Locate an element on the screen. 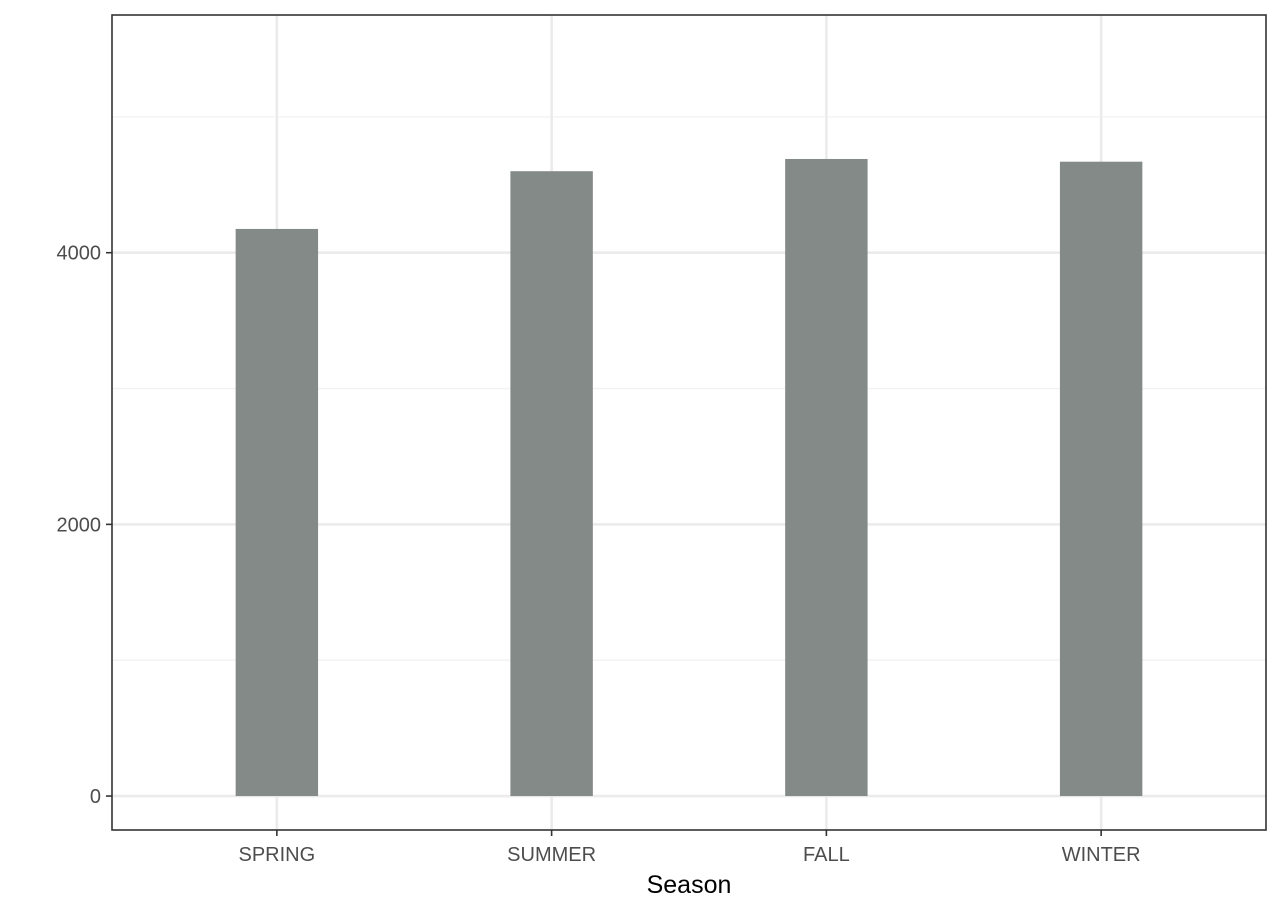 This screenshot has width=1280, height=914. y-tick-label: 0 is located at coordinates (95, 797).